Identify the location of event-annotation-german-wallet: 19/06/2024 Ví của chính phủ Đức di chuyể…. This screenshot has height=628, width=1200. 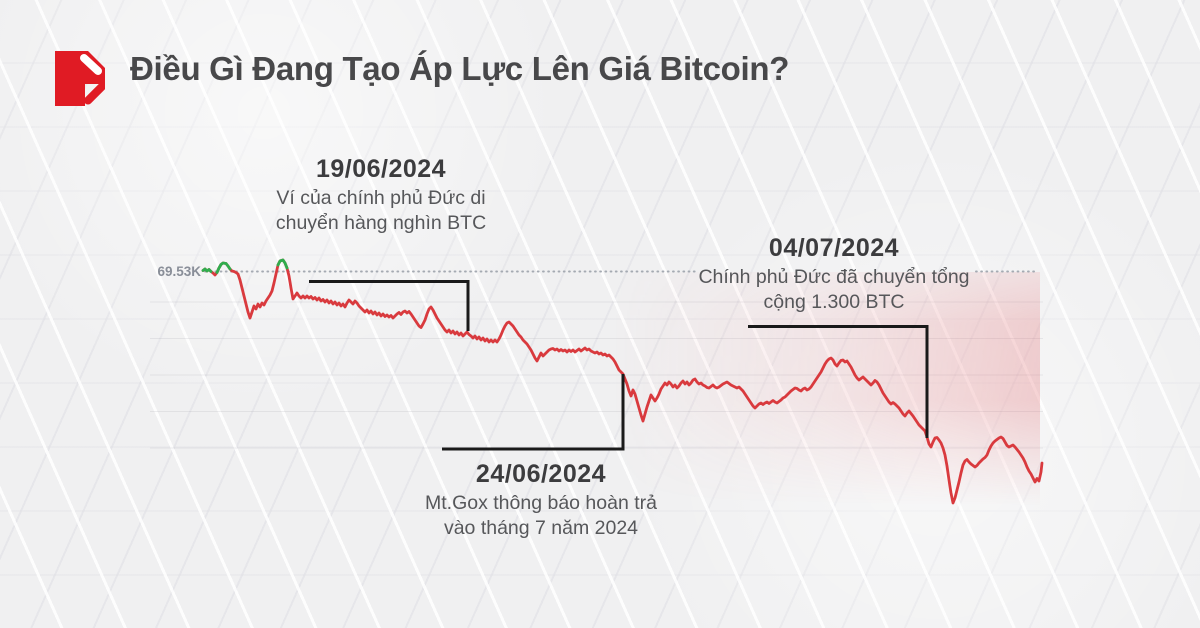
(381, 196).